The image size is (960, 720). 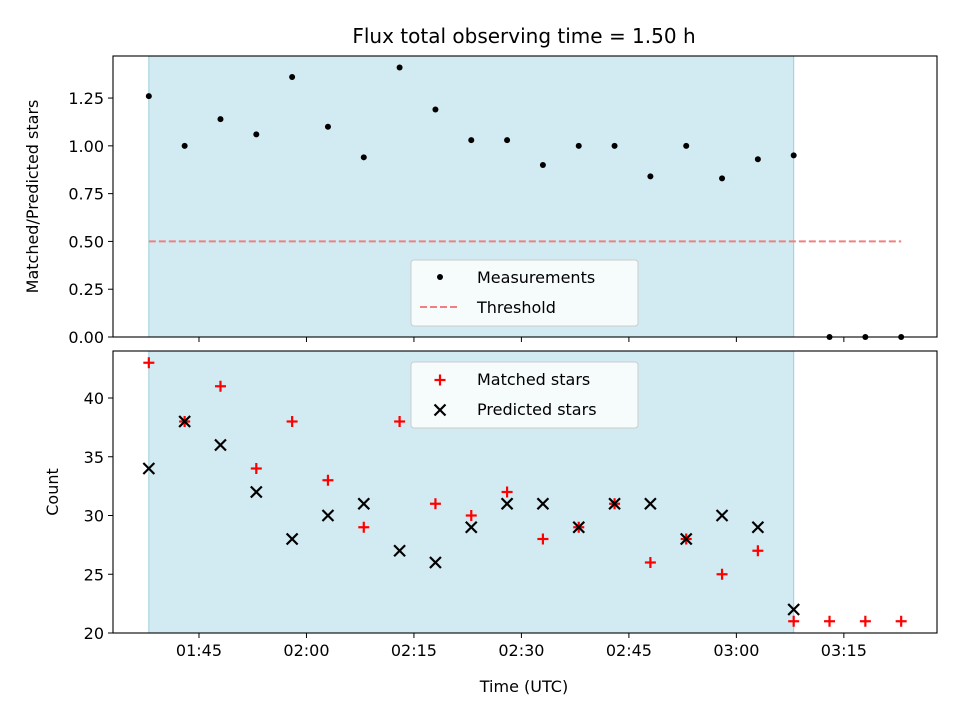 I want to click on legend-matched-label: Matched stars, so click(x=533, y=379).